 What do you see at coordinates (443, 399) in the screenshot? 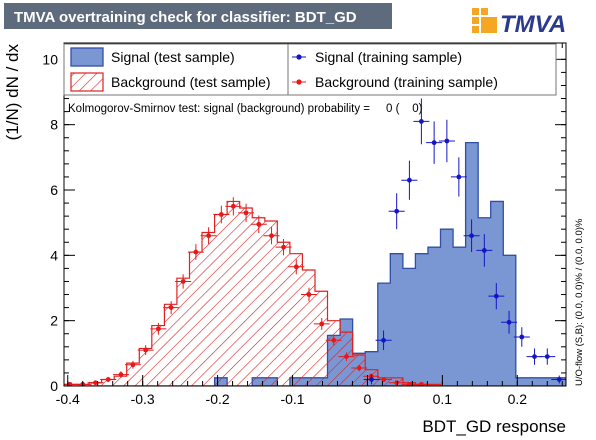
I see `x-tick-label: 0.1` at bounding box center [443, 399].